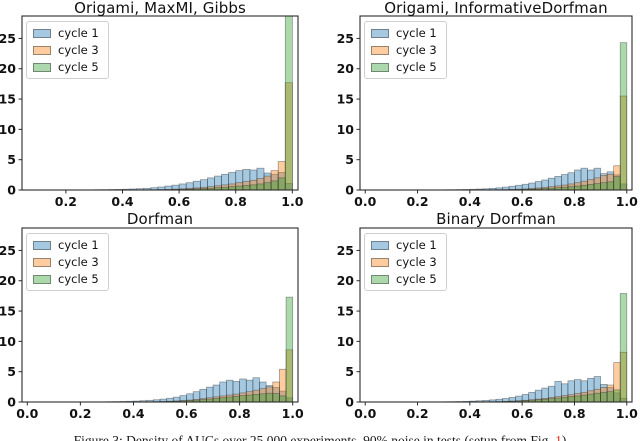  What do you see at coordinates (496, 8) in the screenshot?
I see `subplot-title-origami-informativedorfman: Origami, InformativeDorfman` at bounding box center [496, 8].